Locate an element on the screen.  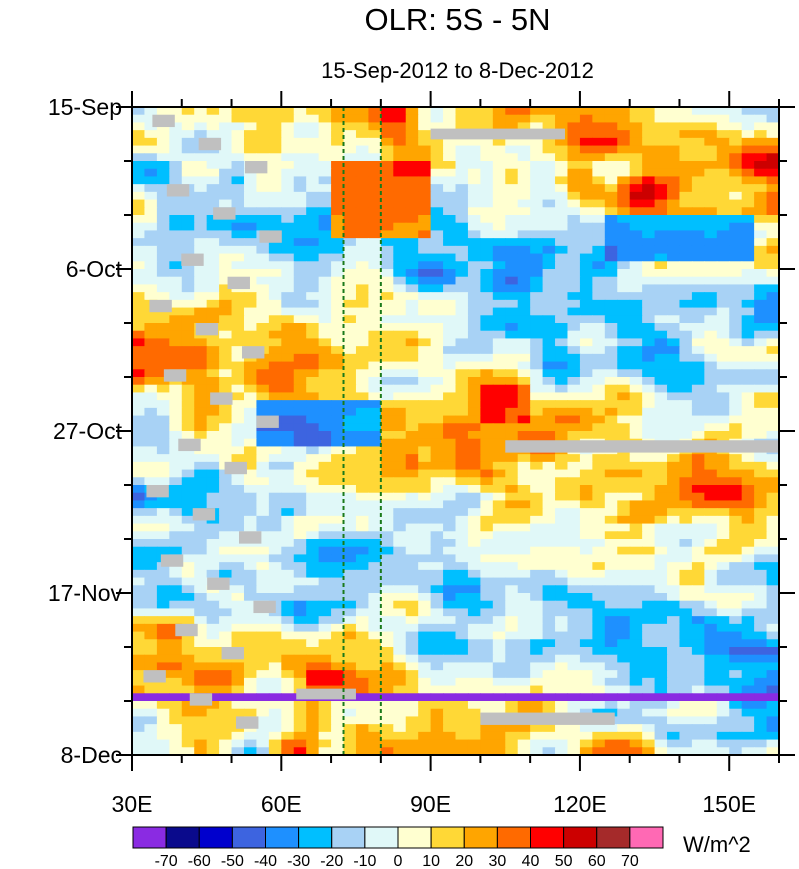
colorbar-label: -70 is located at coordinates (166, 861).